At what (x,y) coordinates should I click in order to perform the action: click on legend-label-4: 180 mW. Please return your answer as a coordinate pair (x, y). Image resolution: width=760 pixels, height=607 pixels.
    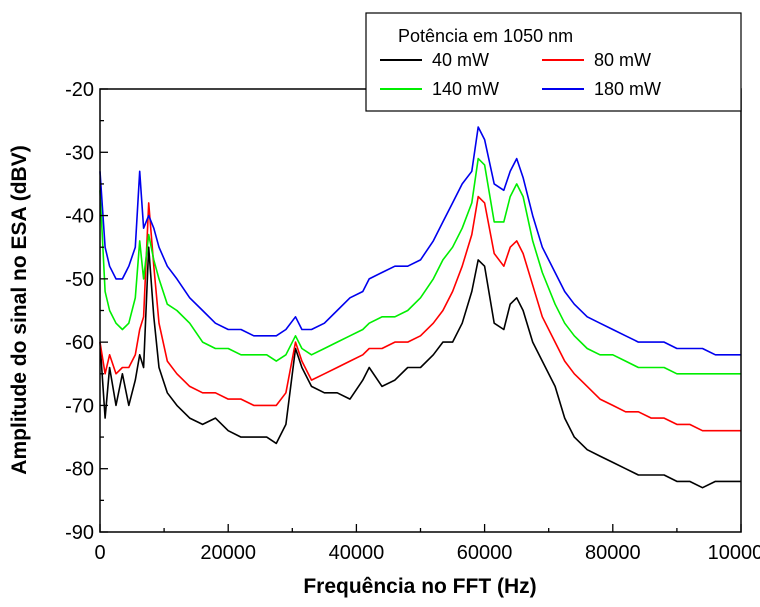
    Looking at the image, I should click on (627, 89).